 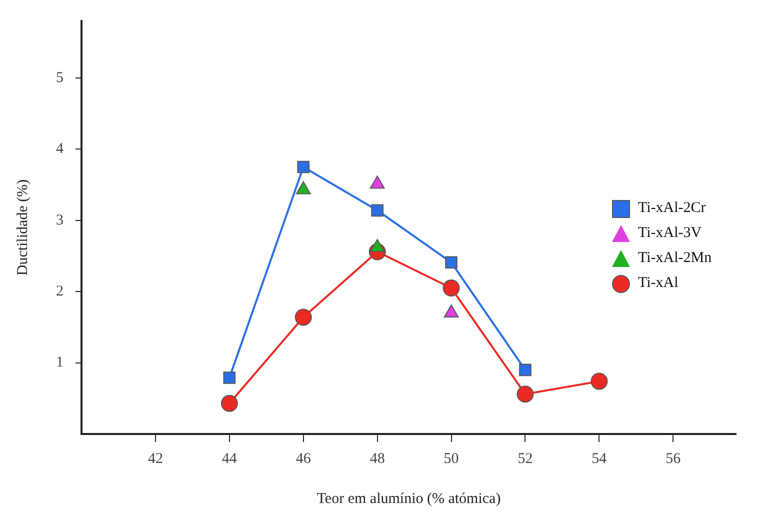 What do you see at coordinates (377, 458) in the screenshot?
I see `x-tick-label: 48` at bounding box center [377, 458].